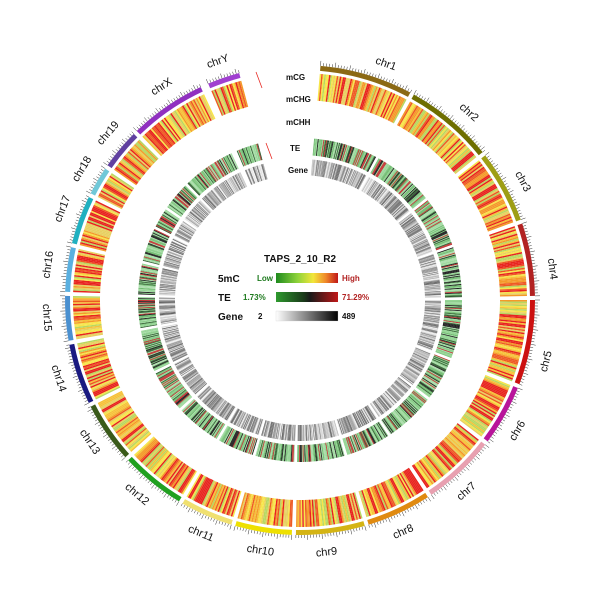 The width and height of the screenshot is (600, 600). Describe the element at coordinates (490, 159) in the screenshot. I see `tick-chr3` at that location.